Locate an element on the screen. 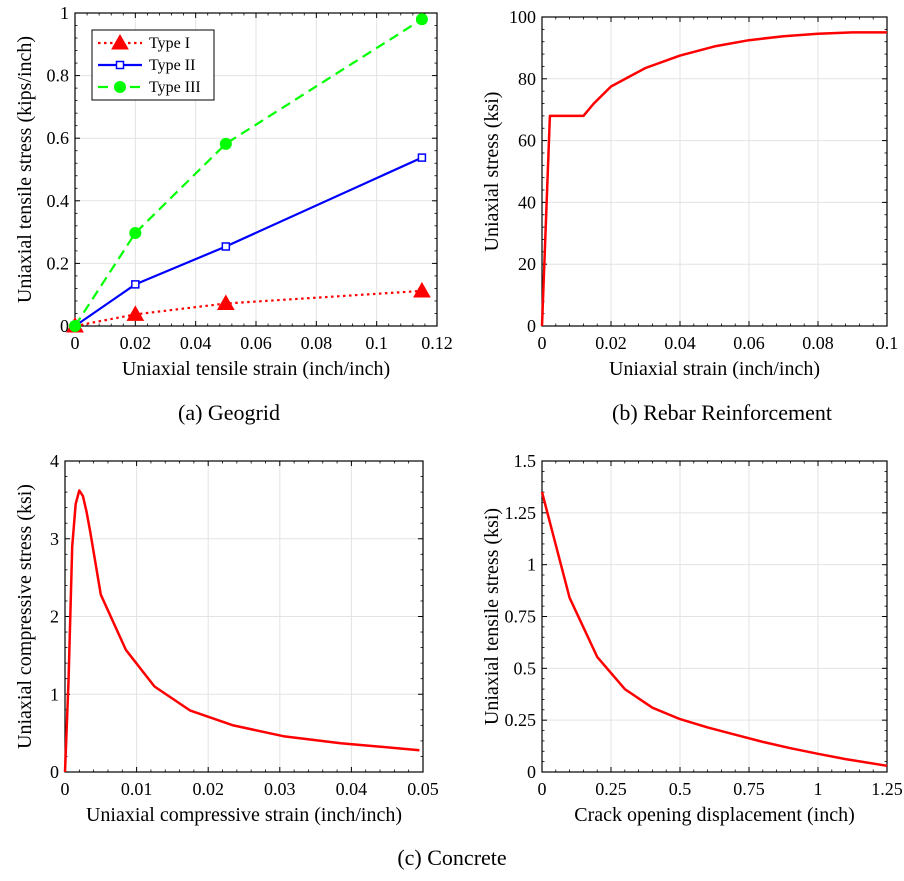  y-tick-label: 0.25 is located at coordinates (521, 720).